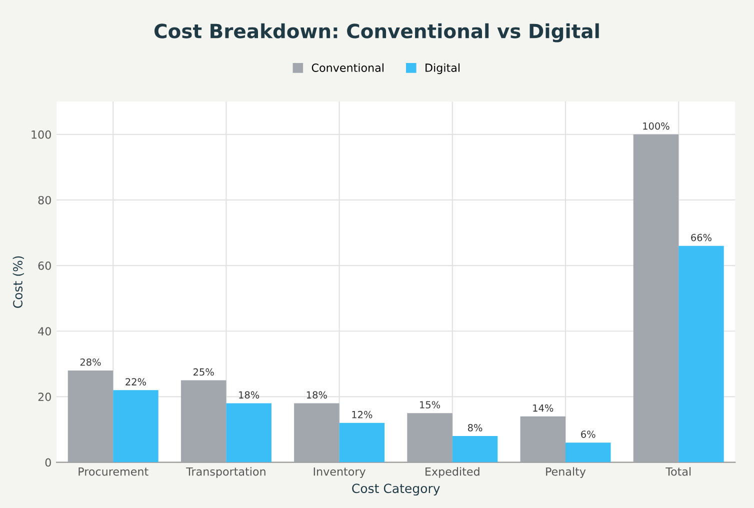 This screenshot has width=754, height=508. I want to click on data-label: 8%, so click(475, 428).